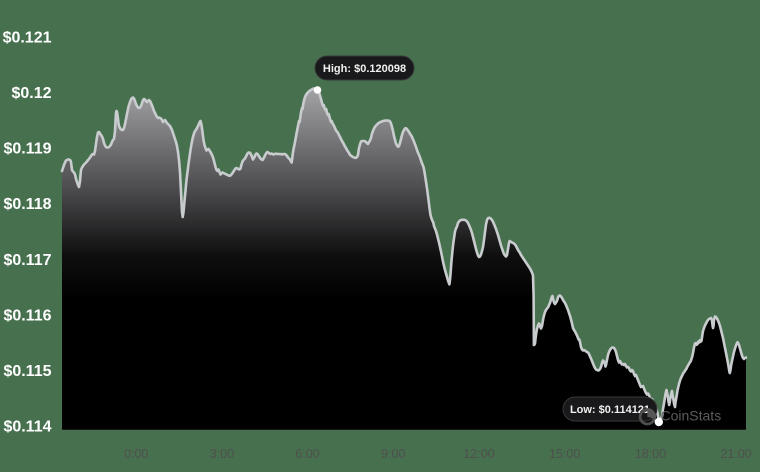 This screenshot has width=760, height=472. Describe the element at coordinates (364, 69) in the screenshot. I see `svg-text: High: $0.120098` at that location.